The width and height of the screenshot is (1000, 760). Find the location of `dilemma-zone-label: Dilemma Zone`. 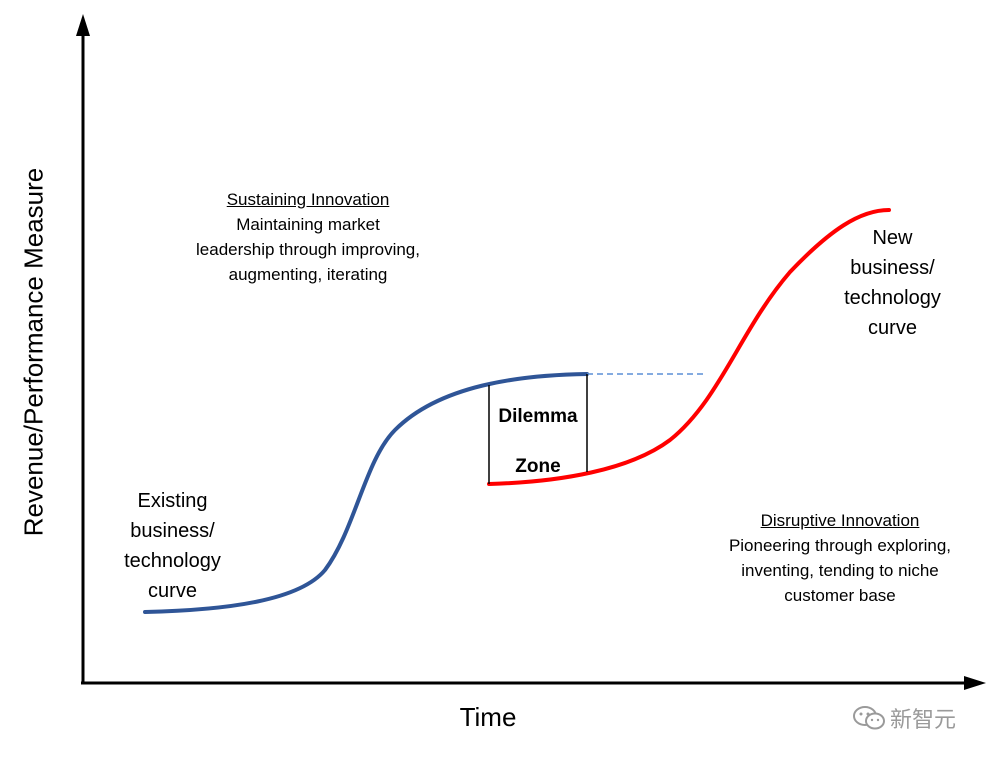

dilemma-zone-label: Dilemma Zone is located at coordinates (538, 442).